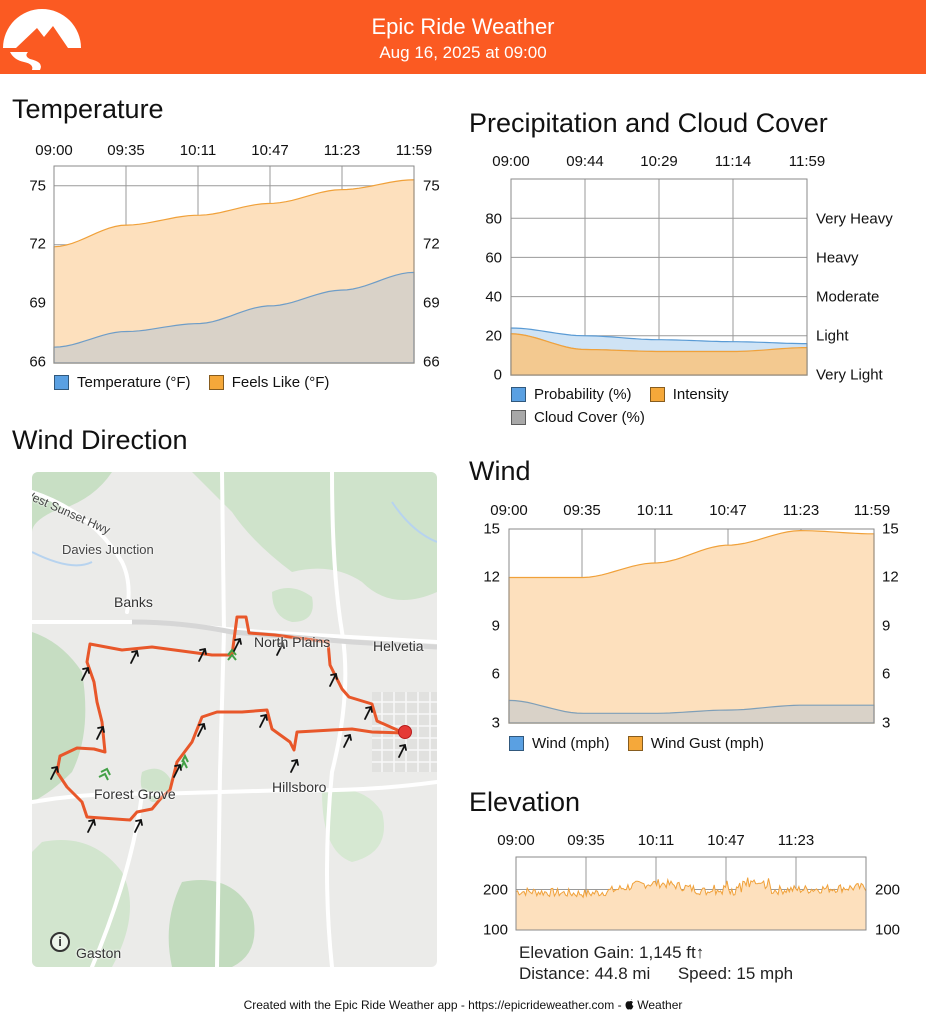 This screenshot has height=1024, width=926. Describe the element at coordinates (37, 186) in the screenshot. I see `temp-y-tick: 75` at that location.